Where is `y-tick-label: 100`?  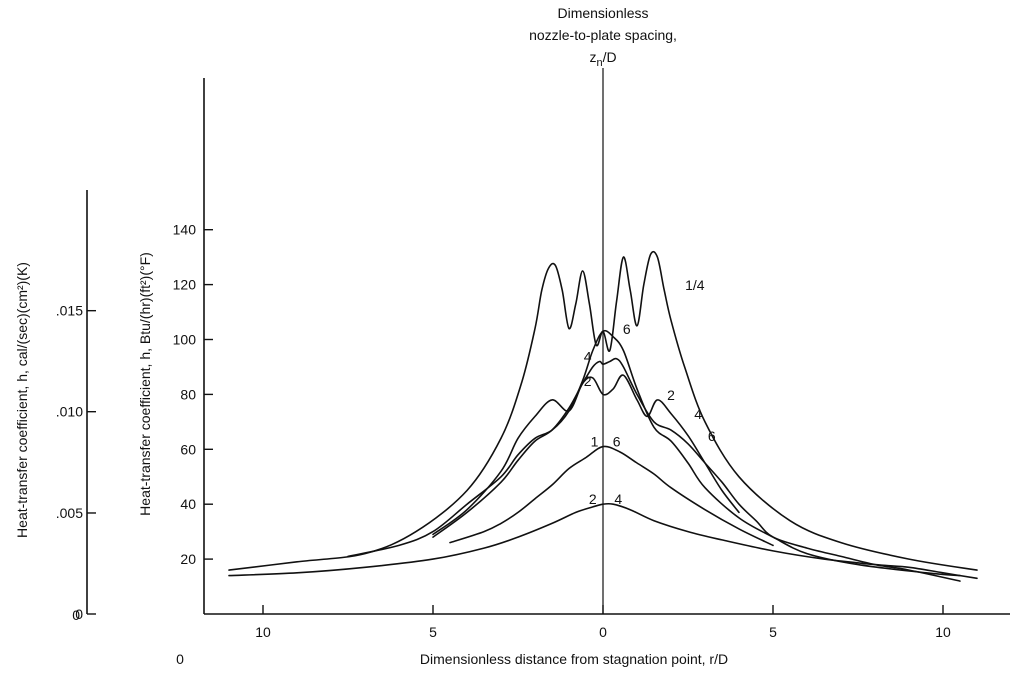 y-tick-label: 100 is located at coordinates (185, 340).